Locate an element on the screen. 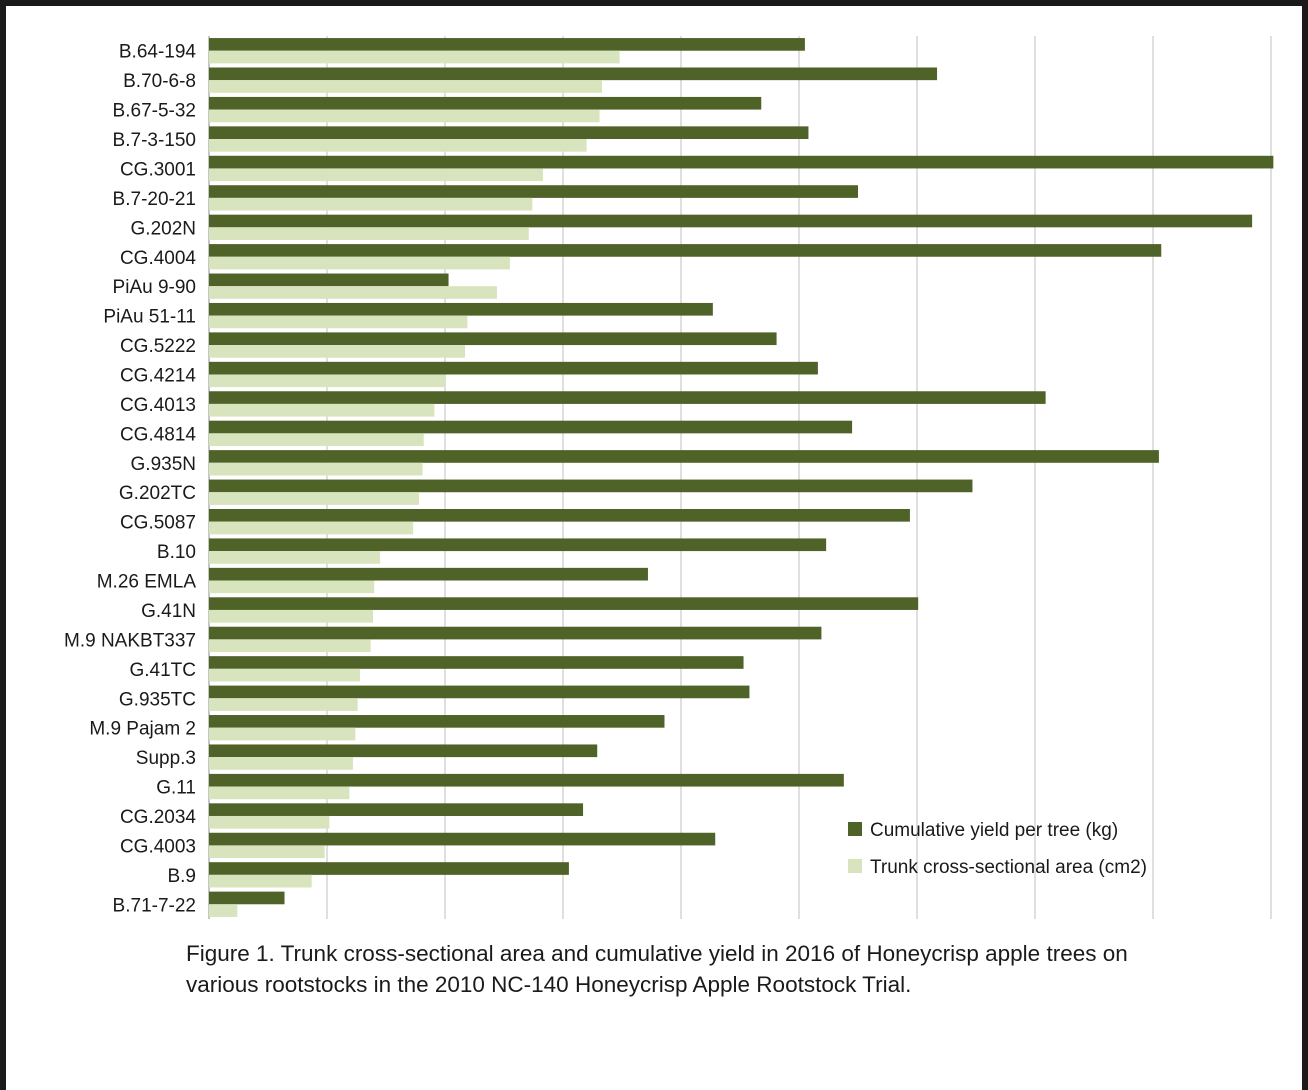  category-label: G.11 is located at coordinates (176, 788).